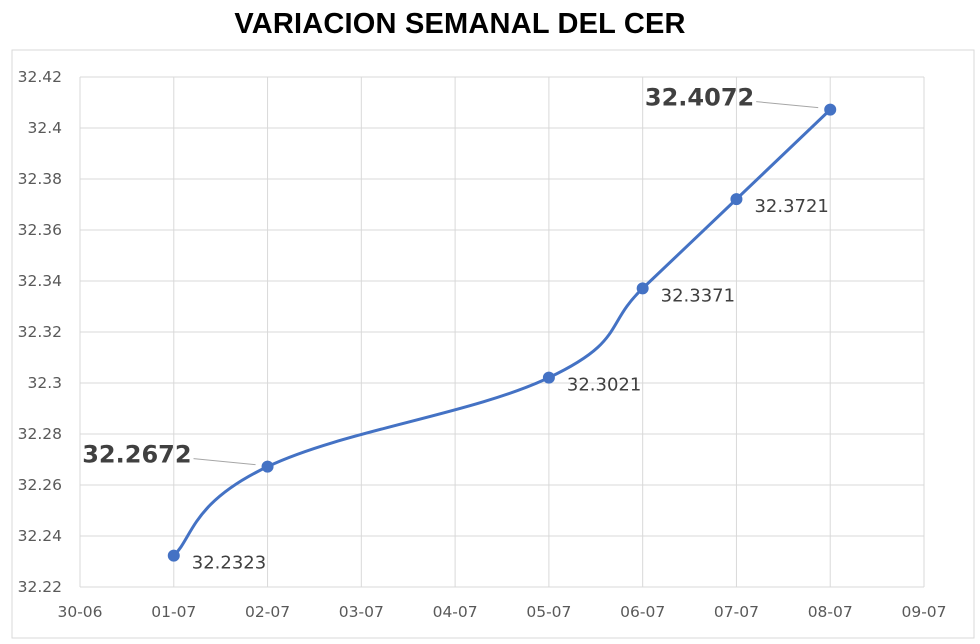 Image resolution: width=980 pixels, height=644 pixels. What do you see at coordinates (40, 485) in the screenshot?
I see `y-tick-label: 32.26` at bounding box center [40, 485].